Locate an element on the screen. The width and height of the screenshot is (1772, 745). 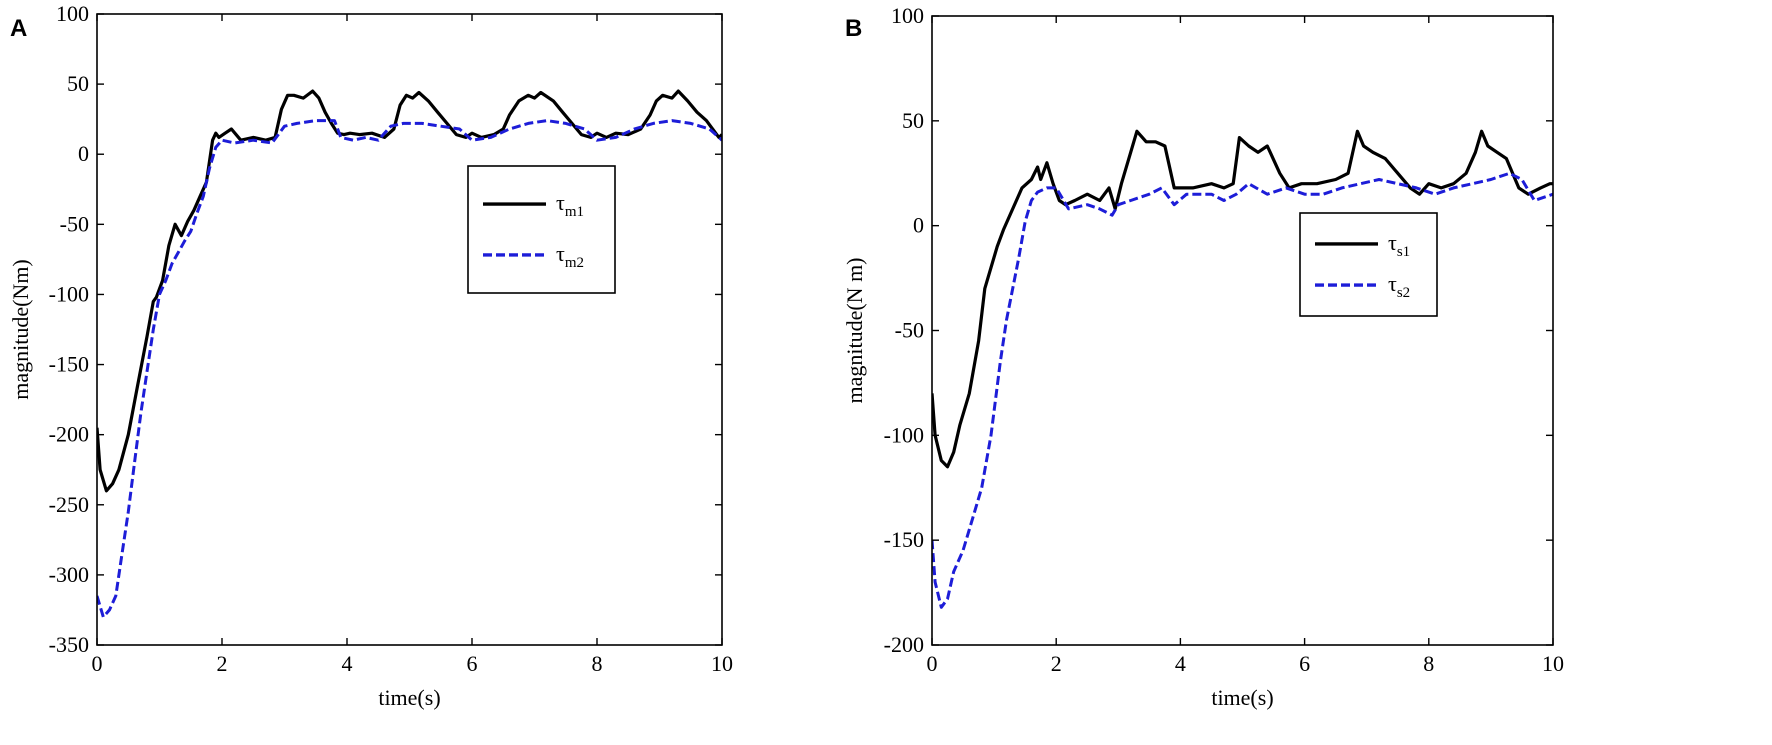
y-axis-label: magnitude(N m) is located at coordinates (854, 330).